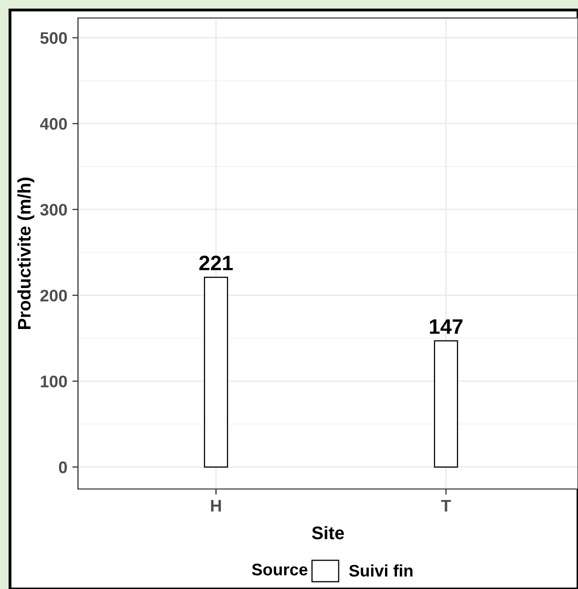 The image size is (578, 589). I want to click on data-label: 221, so click(216, 263).